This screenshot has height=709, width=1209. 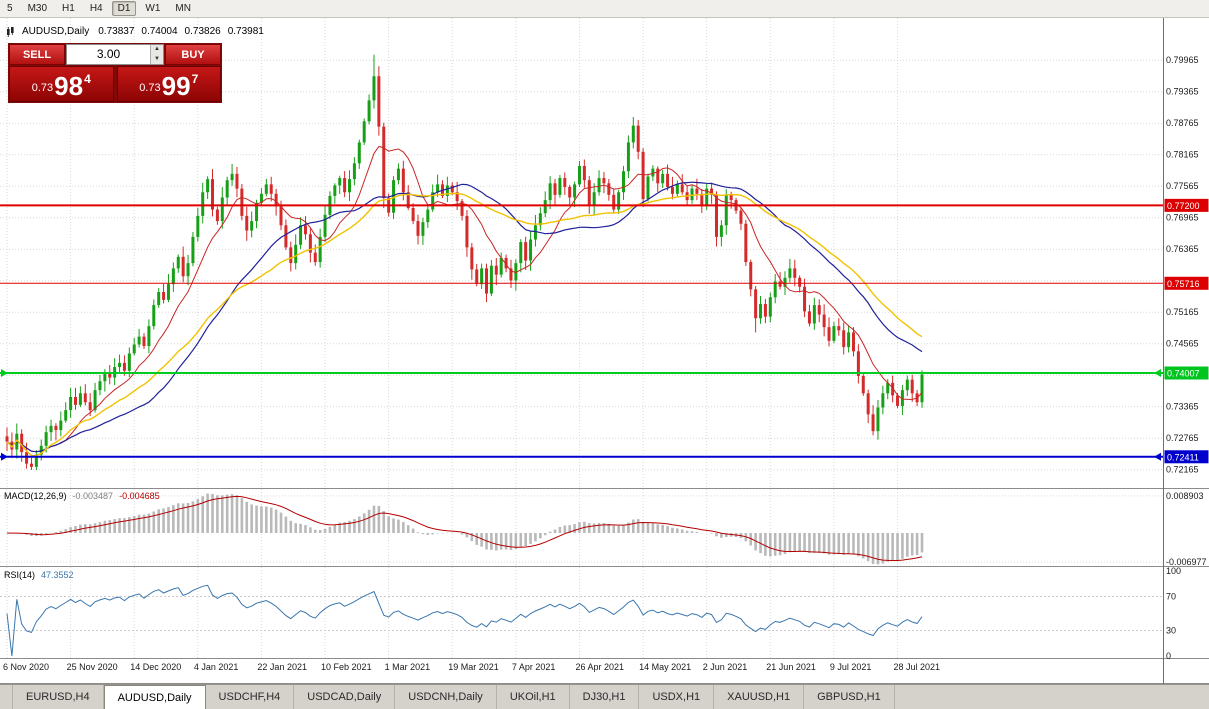 I want to click on price-axis-label: 0.72165, so click(x=1182, y=470).